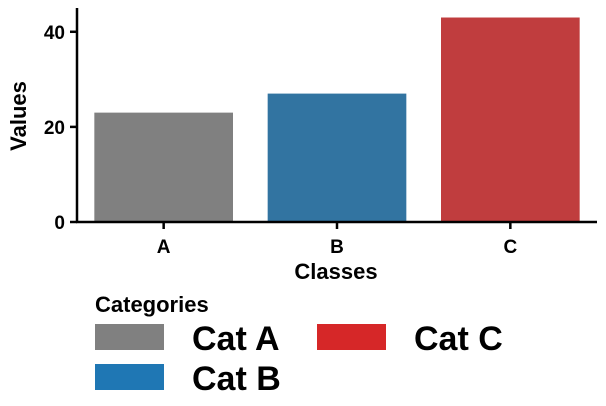 The width and height of the screenshot is (606, 406). What do you see at coordinates (335, 271) in the screenshot?
I see `x-axis-label: Classes` at bounding box center [335, 271].